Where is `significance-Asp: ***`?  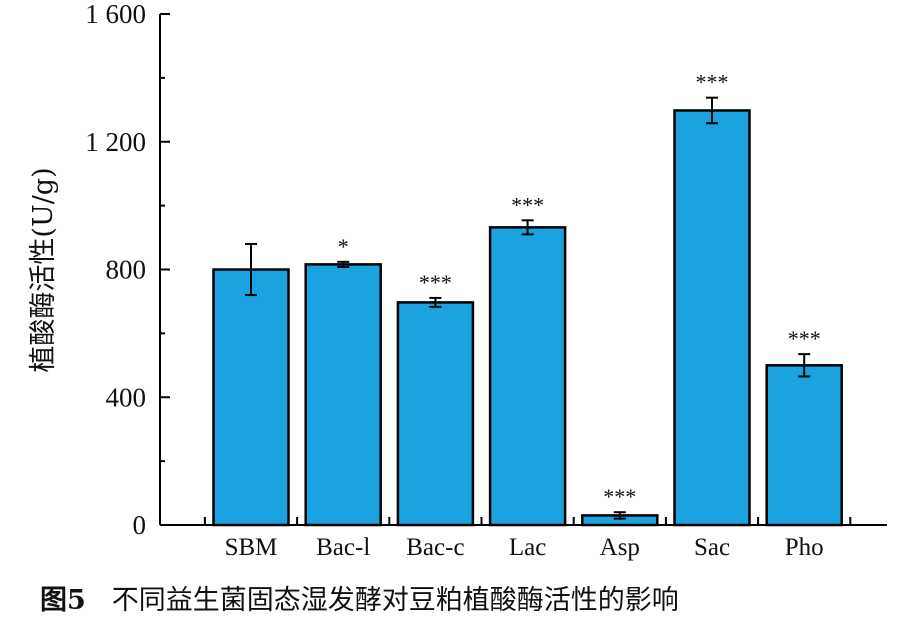
significance-Asp: *** is located at coordinates (619, 496).